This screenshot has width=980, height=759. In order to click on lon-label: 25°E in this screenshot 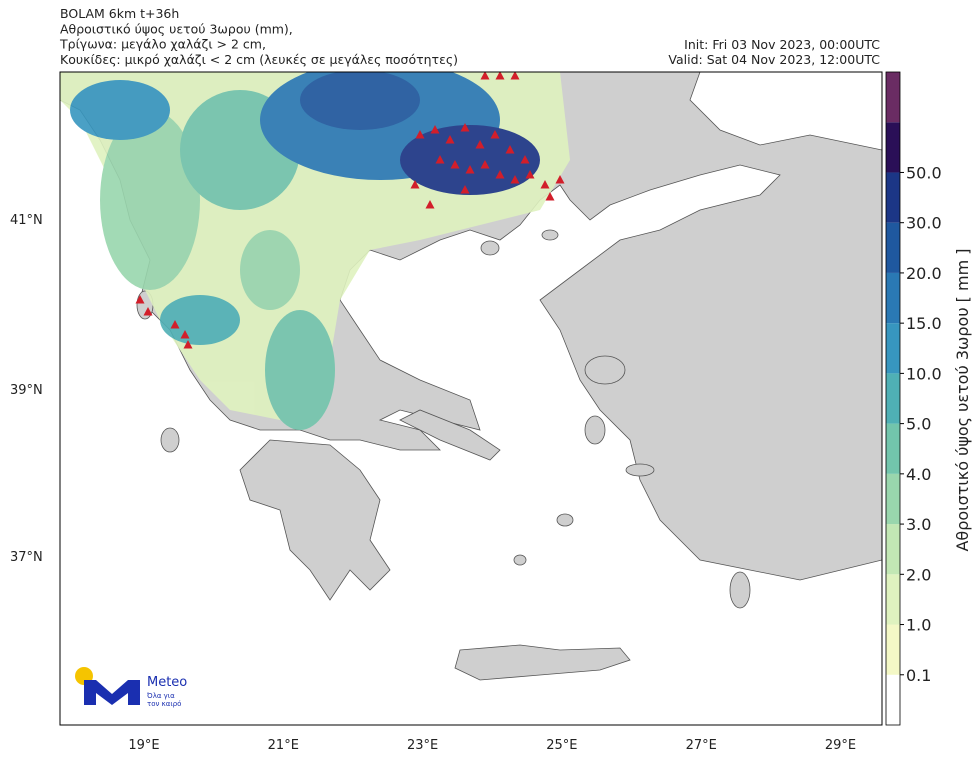, I will do `click(561, 745)`.